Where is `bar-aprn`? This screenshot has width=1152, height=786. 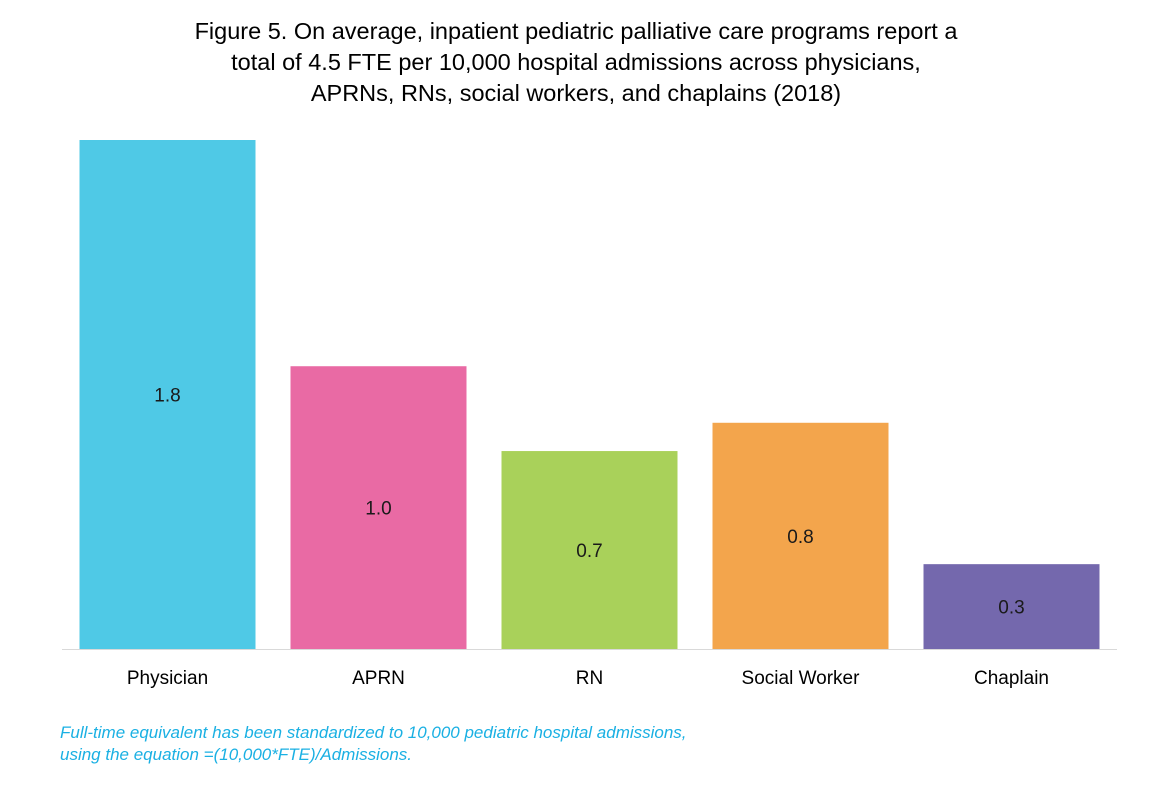 bar-aprn is located at coordinates (378, 507).